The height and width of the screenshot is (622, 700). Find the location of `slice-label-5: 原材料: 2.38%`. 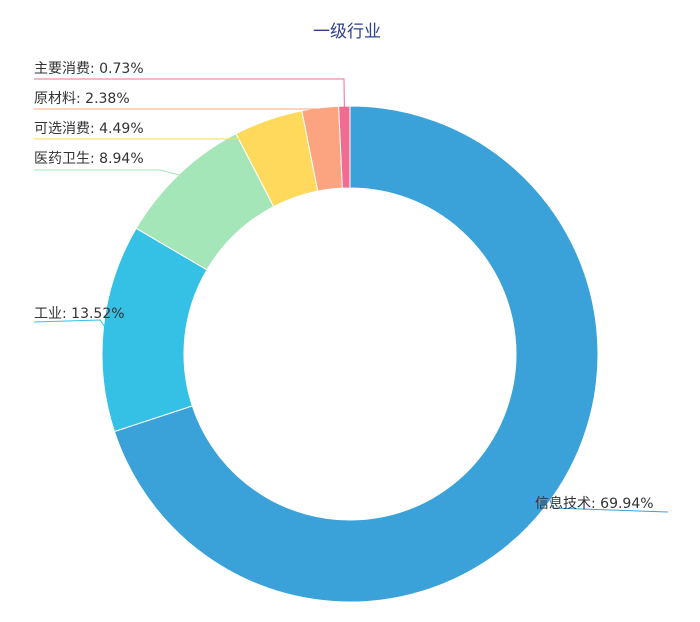

slice-label-5: 原材料: 2.38% is located at coordinates (82, 99).